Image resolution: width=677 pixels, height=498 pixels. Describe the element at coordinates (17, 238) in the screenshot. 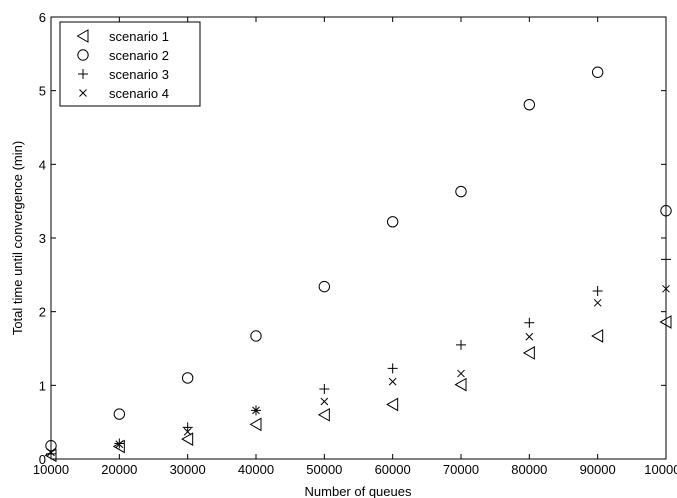

I see `y-axis-label: Total time until convergence (min)` at that location.